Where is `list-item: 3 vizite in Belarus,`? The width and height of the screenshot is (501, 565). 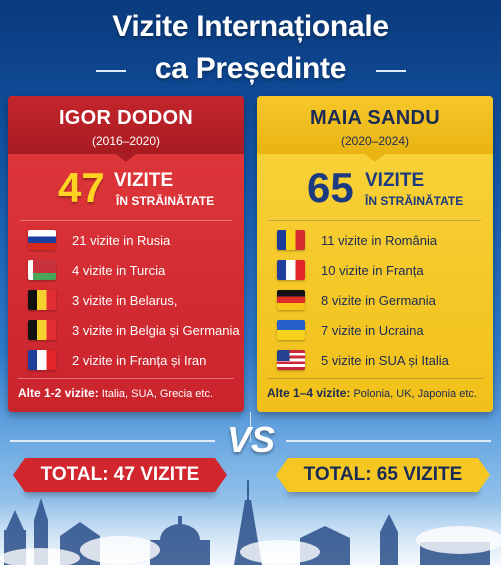
list-item: 3 vizite in Belarus, is located at coordinates (103, 300).